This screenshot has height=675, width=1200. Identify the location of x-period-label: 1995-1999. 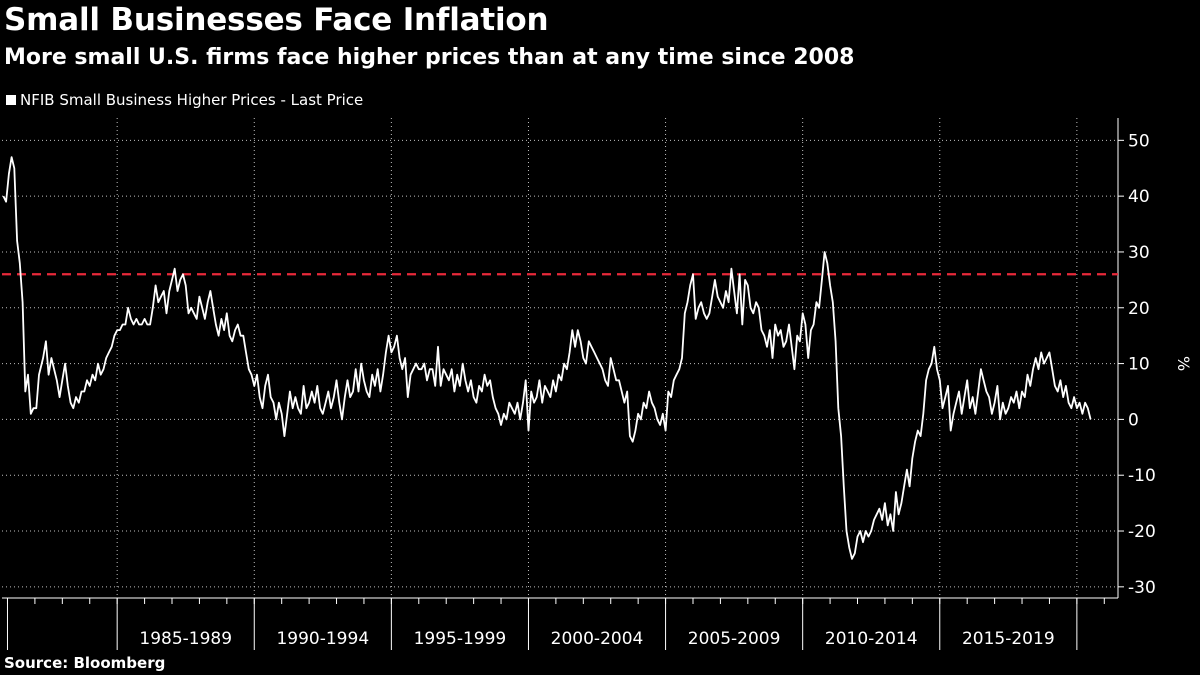
(460, 639).